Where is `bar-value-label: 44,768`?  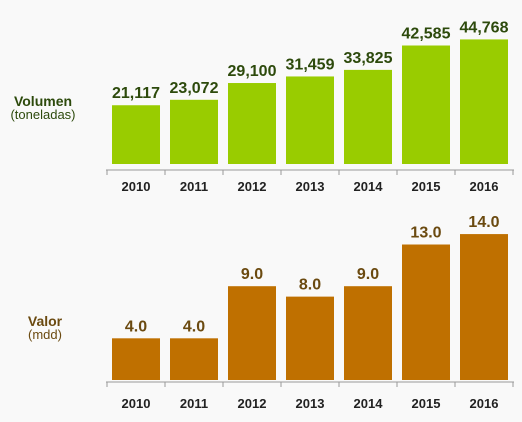 bar-value-label: 44,768 is located at coordinates (484, 27).